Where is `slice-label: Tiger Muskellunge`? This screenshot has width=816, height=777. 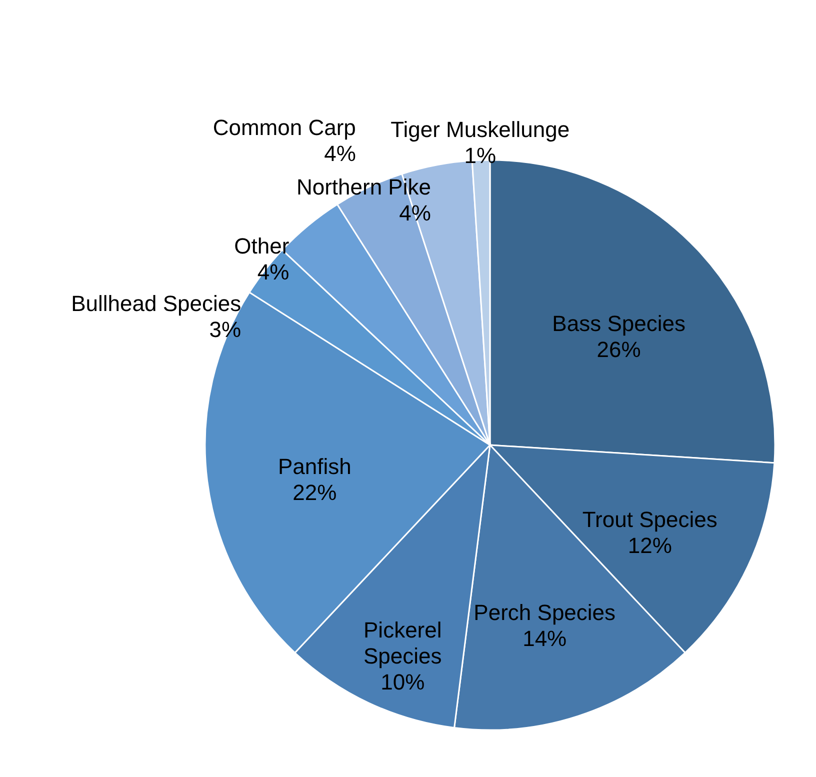 slice-label: Tiger Muskellunge is located at coordinates (480, 129).